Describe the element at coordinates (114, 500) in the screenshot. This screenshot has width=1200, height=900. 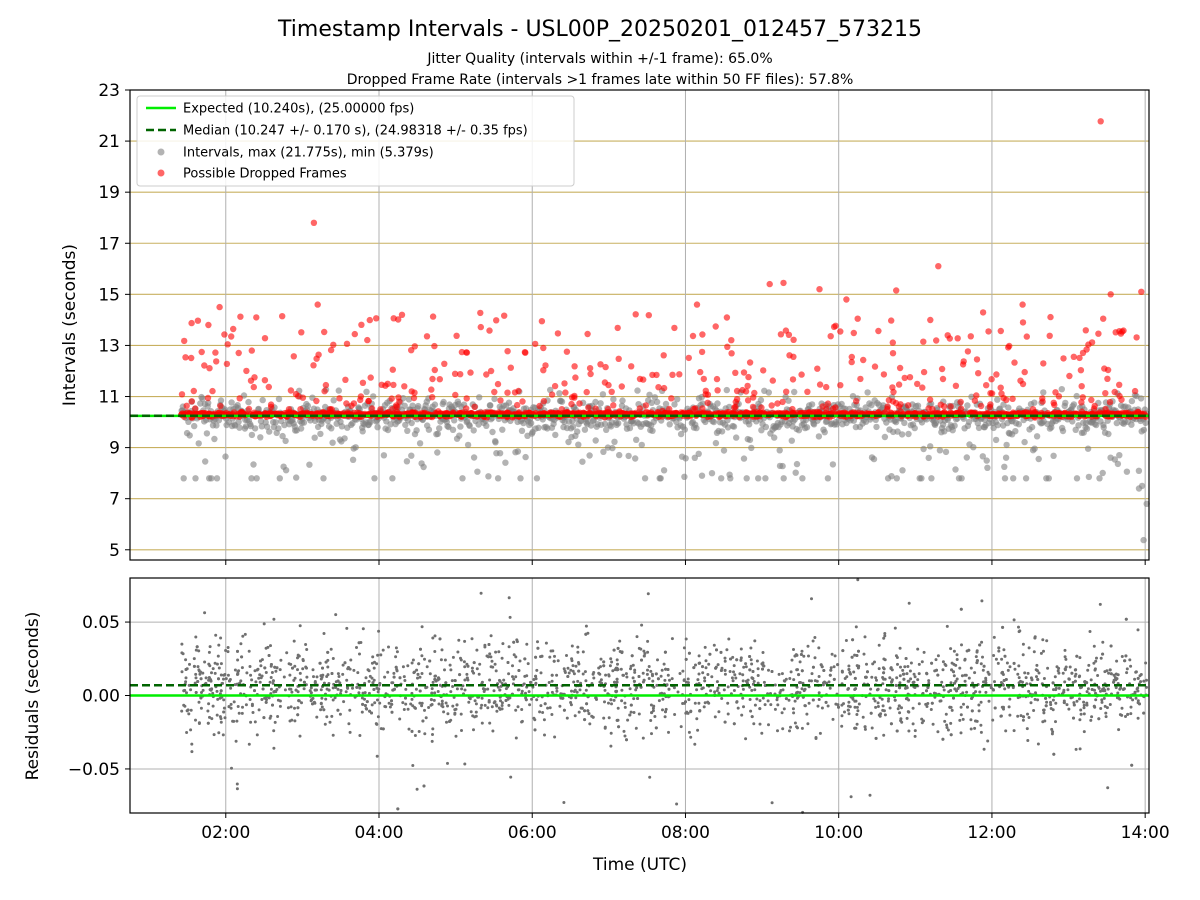
I see `intervals-y-tick-label: 7` at that location.